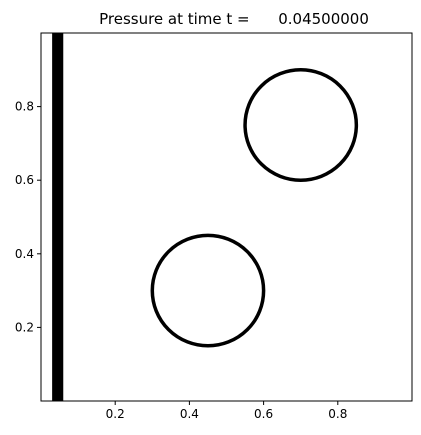 This screenshot has height=435, width=421. What do you see at coordinates (337, 414) in the screenshot?
I see `x-tick-label: 0.8` at bounding box center [337, 414].